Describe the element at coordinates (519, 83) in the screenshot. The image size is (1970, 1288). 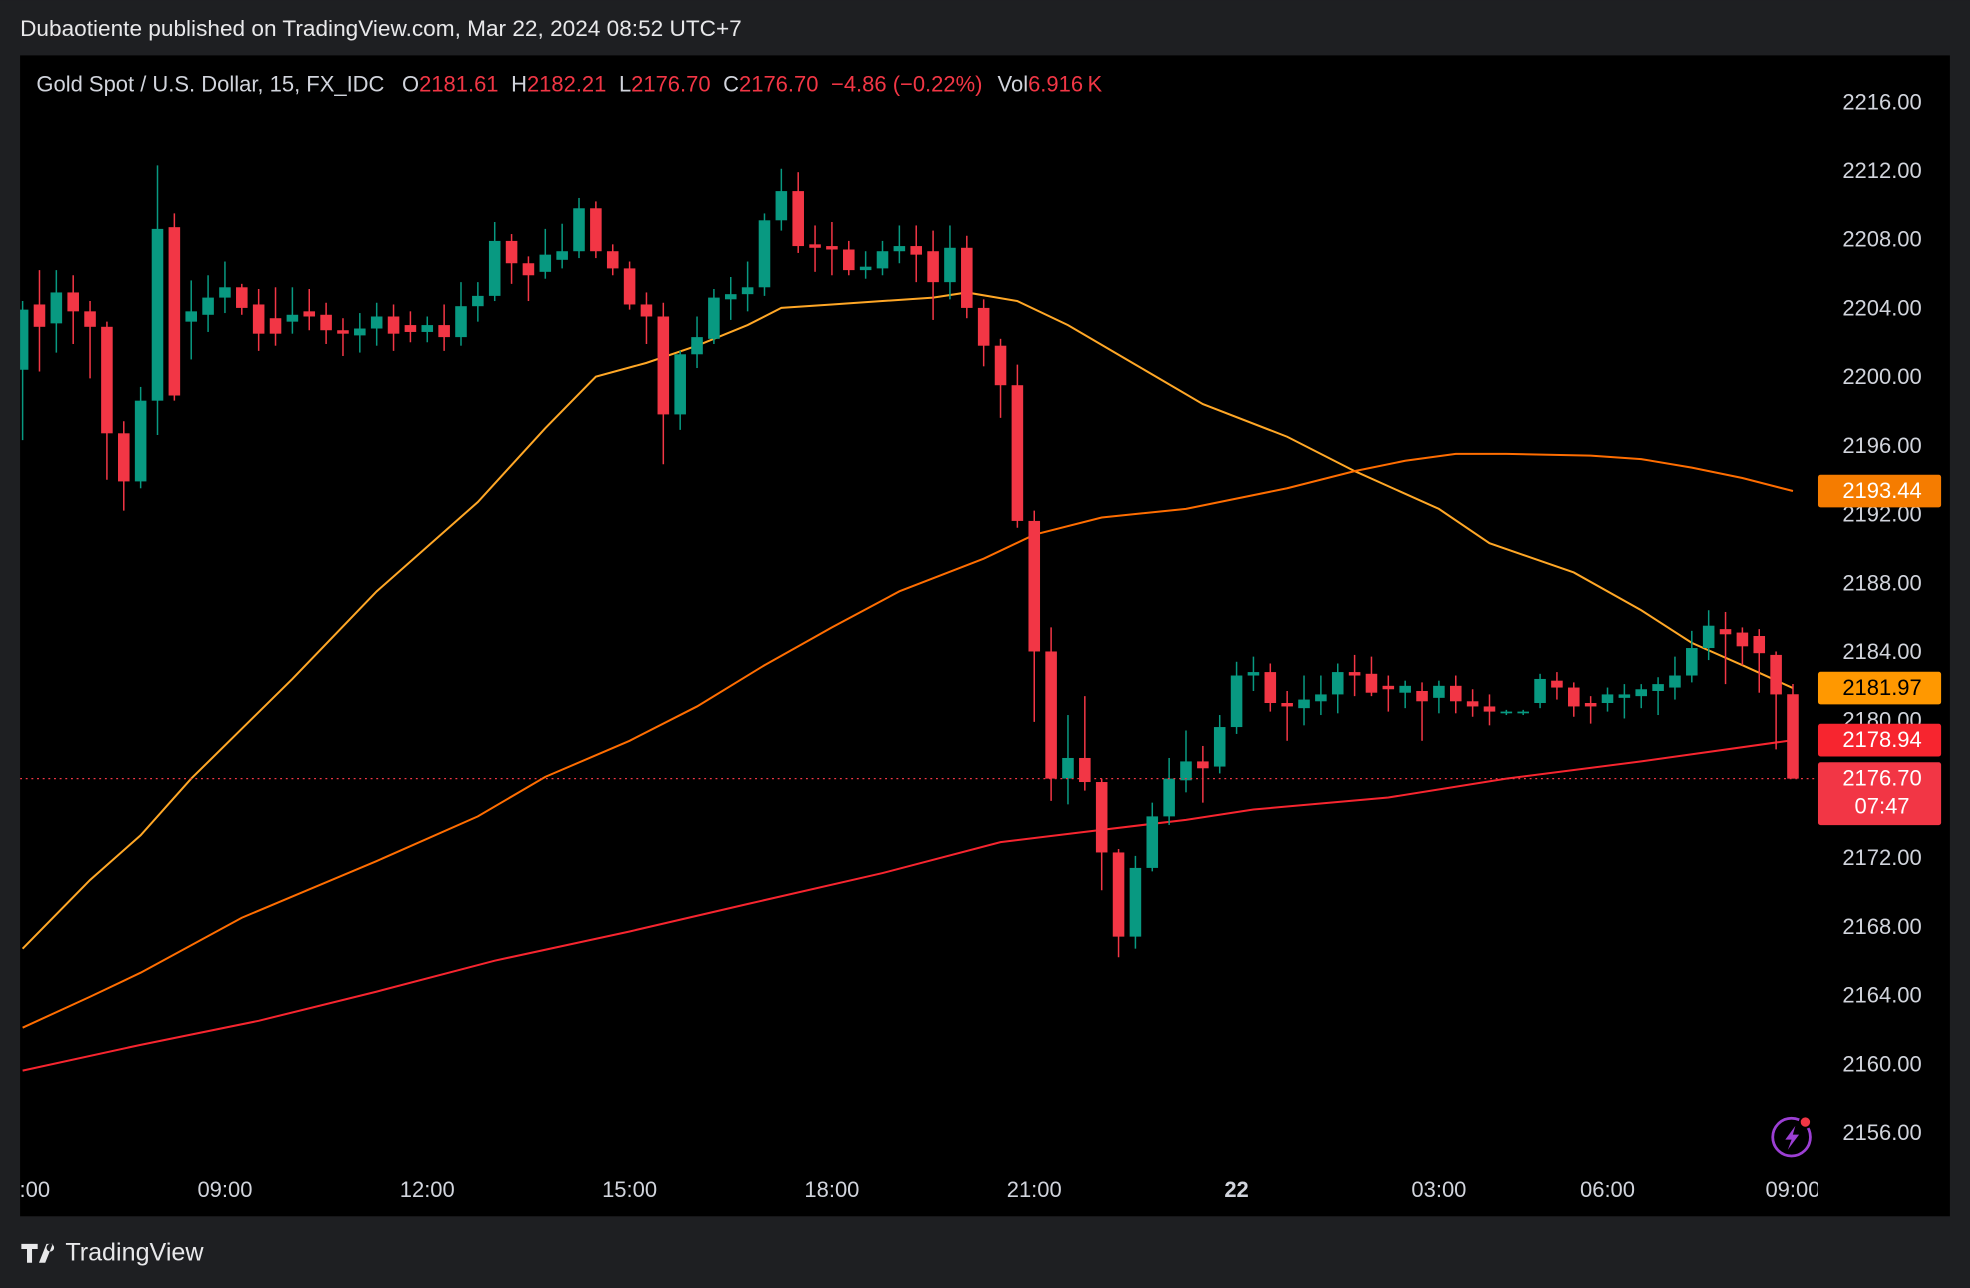
I see `legend-key: H` at that location.